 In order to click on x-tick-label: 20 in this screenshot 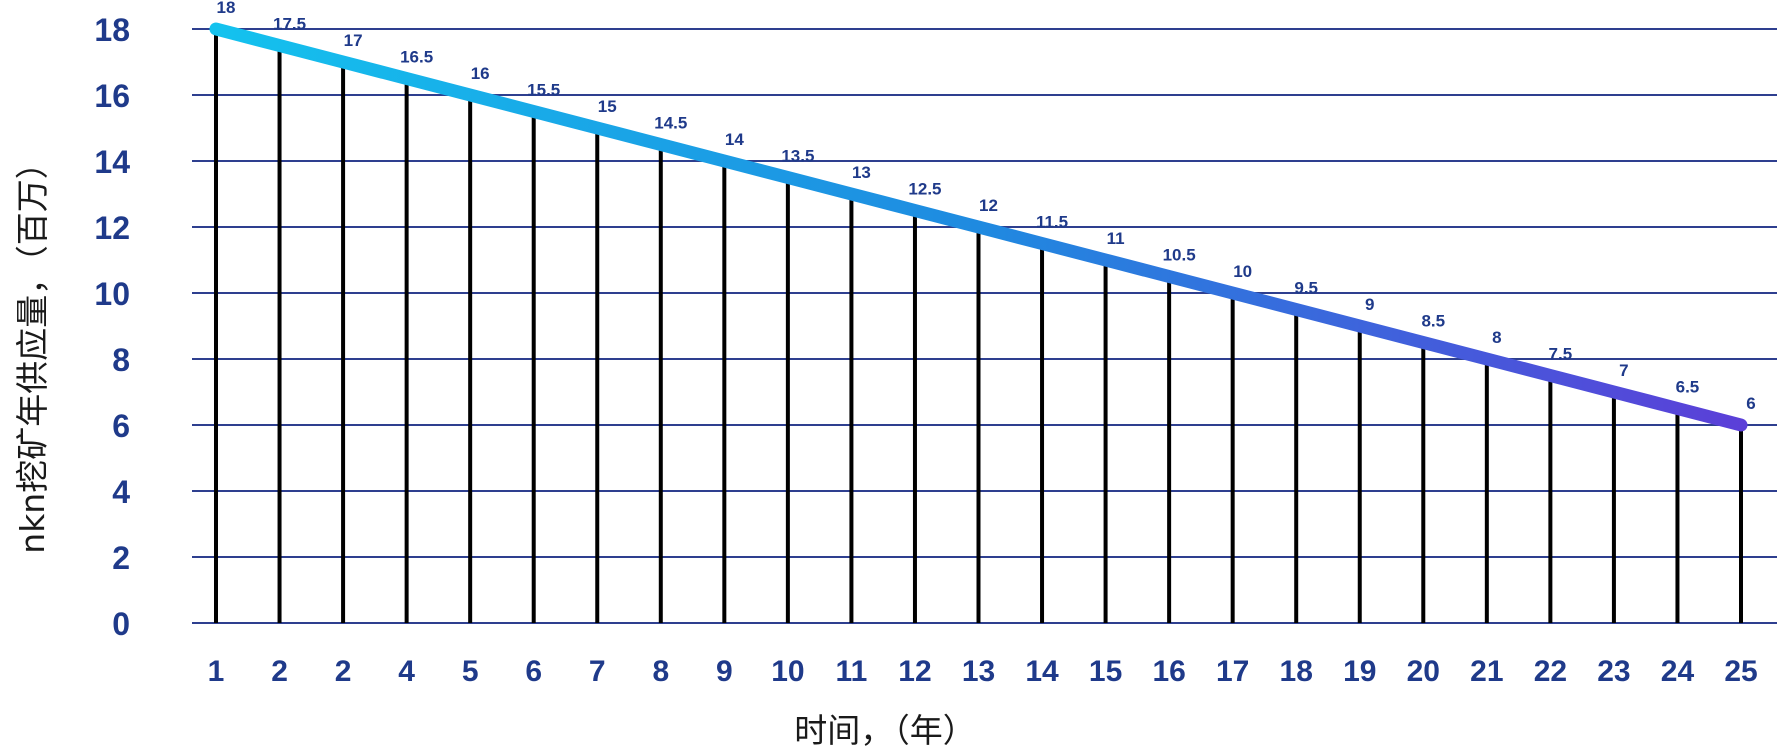, I will do `click(1423, 671)`.